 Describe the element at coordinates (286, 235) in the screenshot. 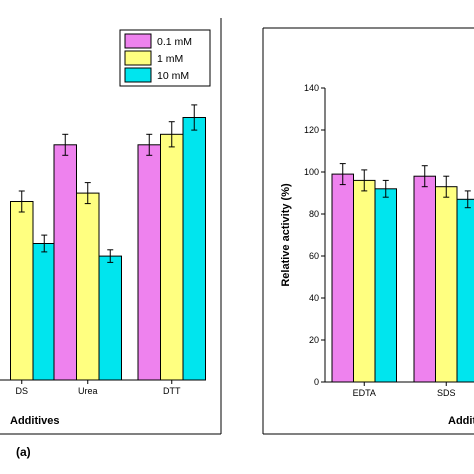

I see `panel-b-y-axis-title: Relative activity (%)` at that location.